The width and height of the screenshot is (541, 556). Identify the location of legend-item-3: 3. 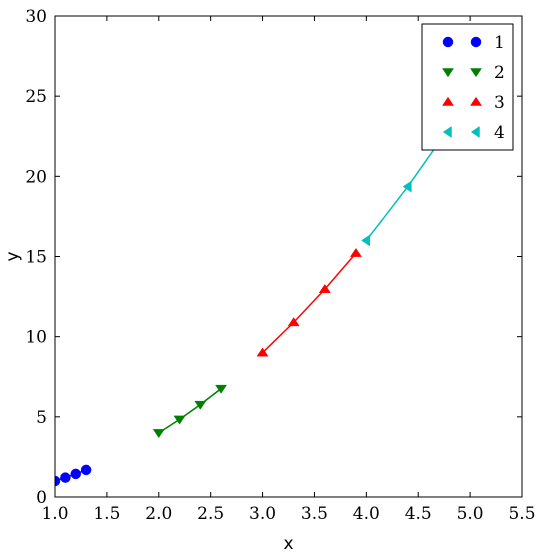
(473, 103).